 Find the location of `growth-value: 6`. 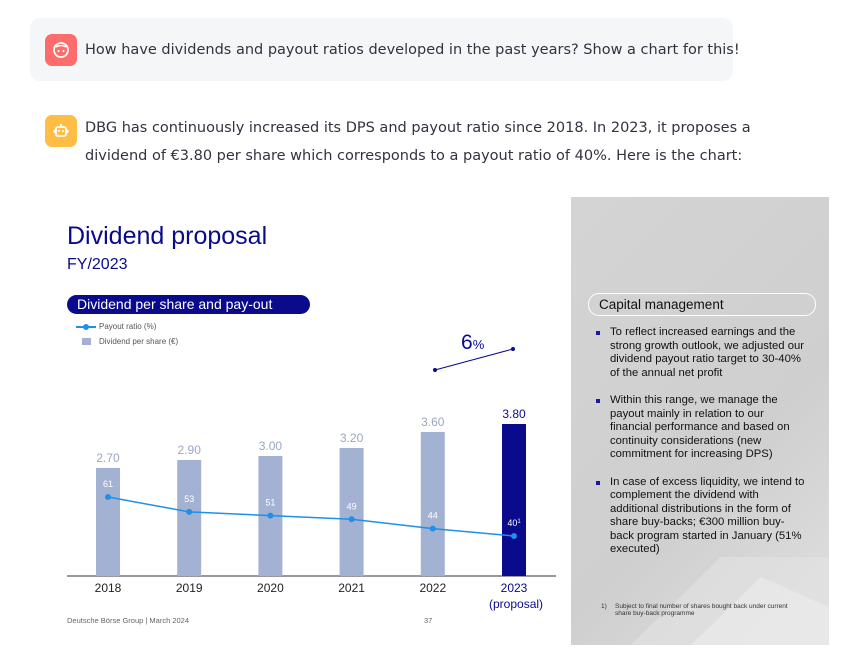

growth-value: 6 is located at coordinates (467, 342).